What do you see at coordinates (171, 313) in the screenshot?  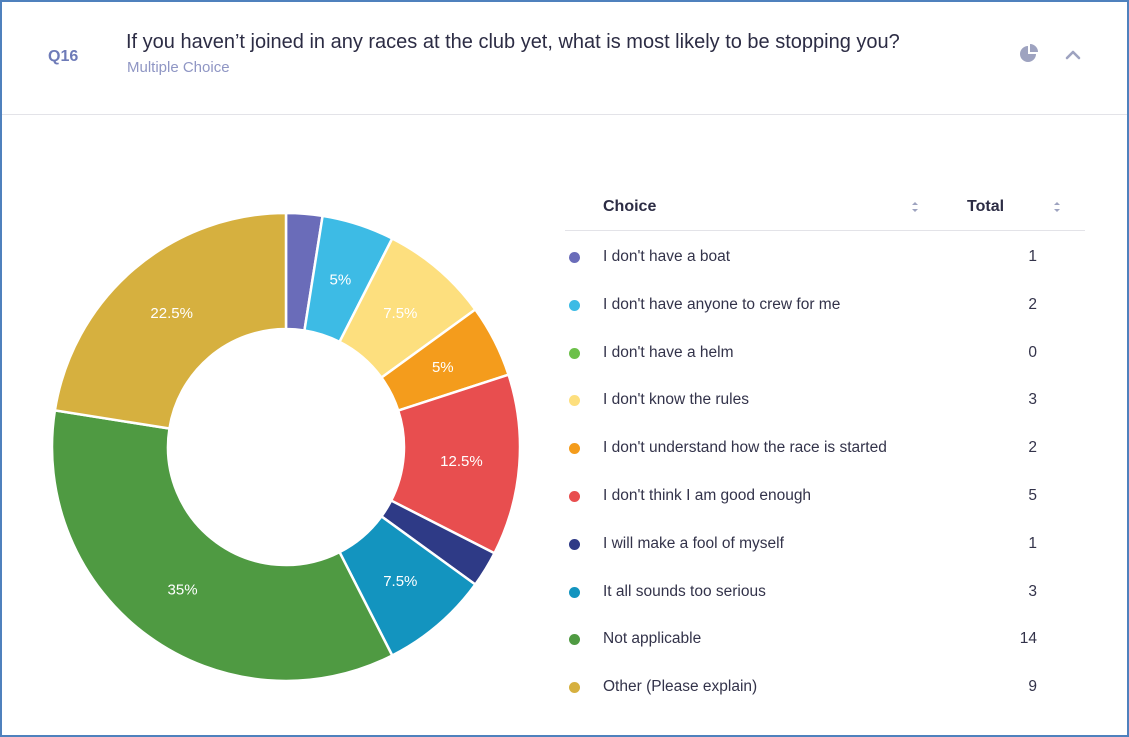 I see `slice-label: 22.5%` at bounding box center [171, 313].